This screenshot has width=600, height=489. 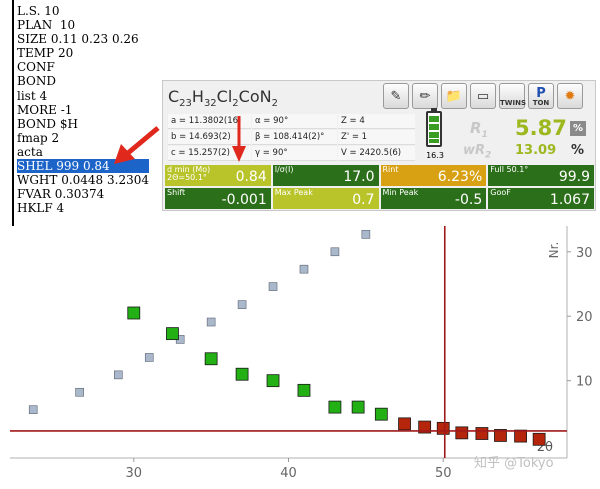 I want to click on stat-max-peak: Max Peak 0.7, so click(x=325, y=198).